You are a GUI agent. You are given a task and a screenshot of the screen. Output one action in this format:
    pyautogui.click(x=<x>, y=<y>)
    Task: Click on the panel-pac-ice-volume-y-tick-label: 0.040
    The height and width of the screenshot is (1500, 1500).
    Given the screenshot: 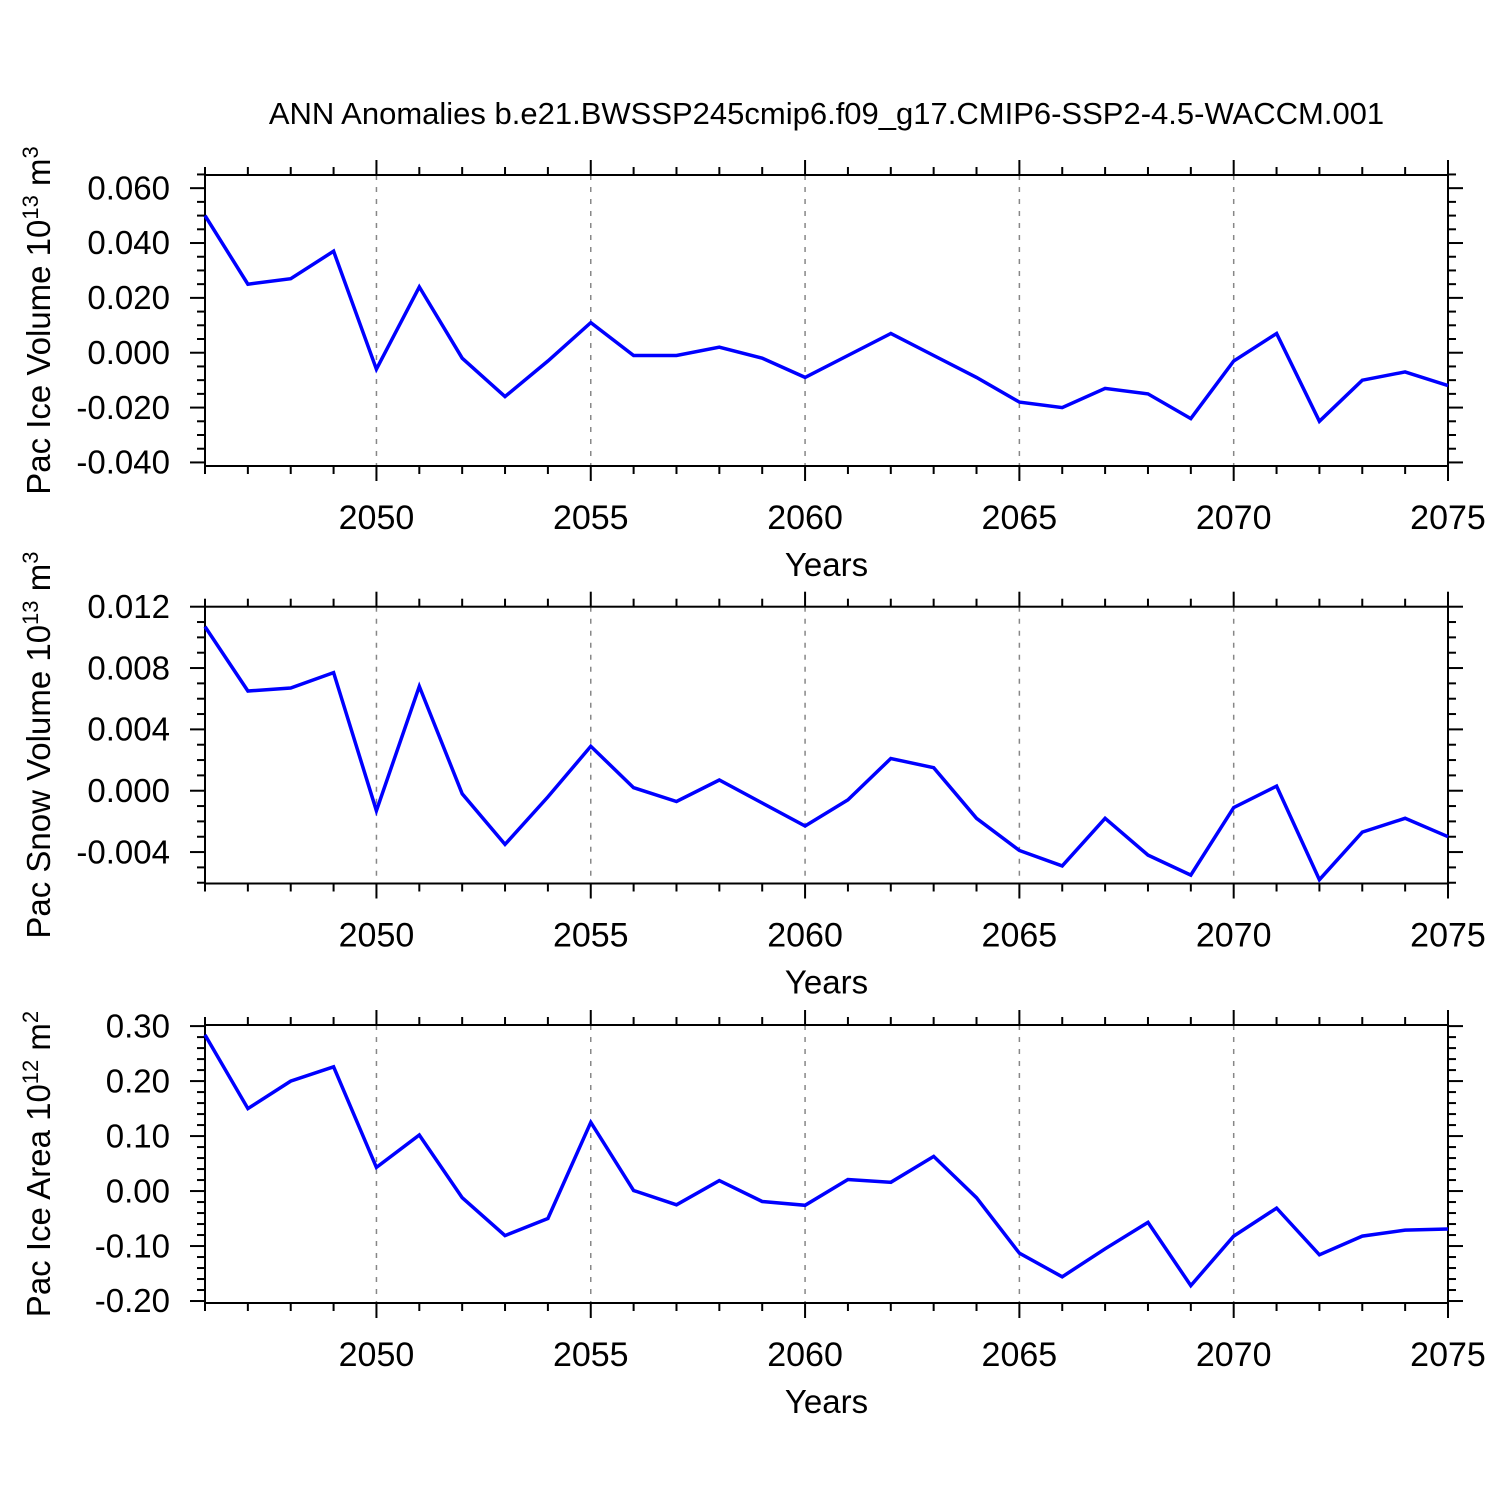 What is the action you would take?
    pyautogui.click(x=128, y=242)
    